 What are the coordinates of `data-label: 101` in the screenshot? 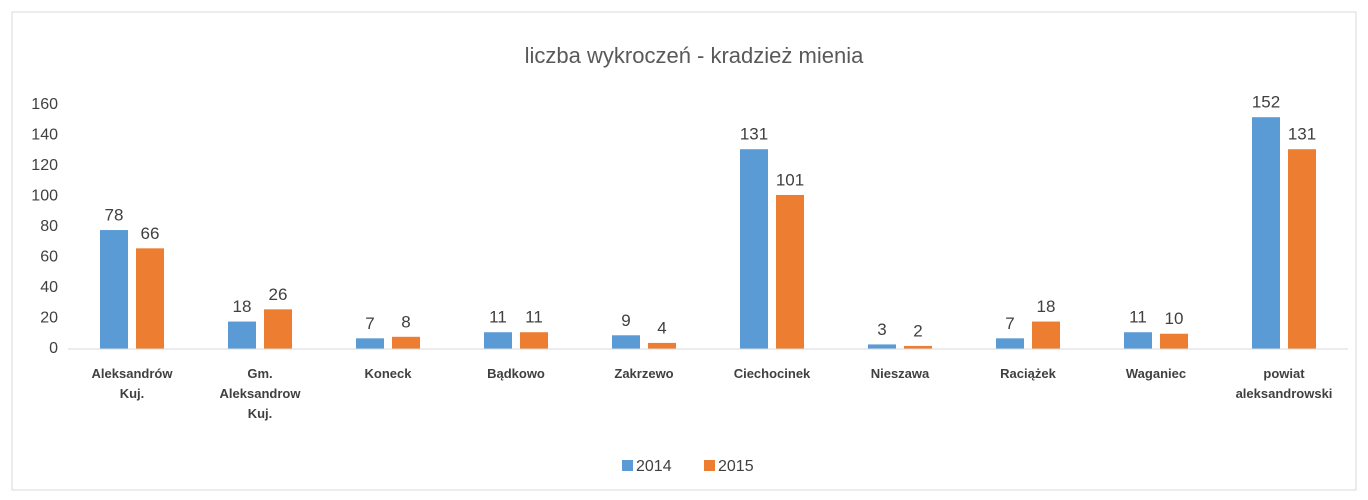 It's located at (790, 179).